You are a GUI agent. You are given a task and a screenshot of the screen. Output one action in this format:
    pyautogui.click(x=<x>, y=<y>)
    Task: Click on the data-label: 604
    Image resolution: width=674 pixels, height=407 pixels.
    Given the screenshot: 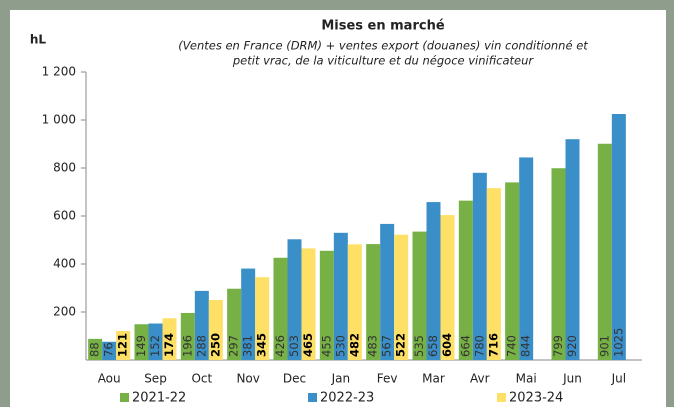 What is the action you would take?
    pyautogui.click(x=447, y=345)
    